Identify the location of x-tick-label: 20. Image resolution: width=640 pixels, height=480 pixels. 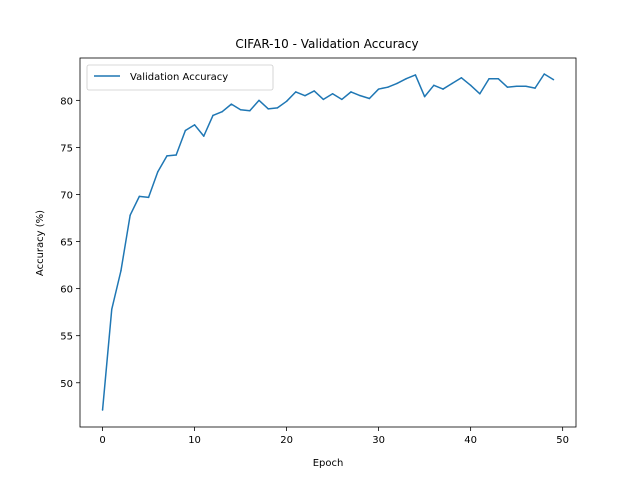
(286, 440).